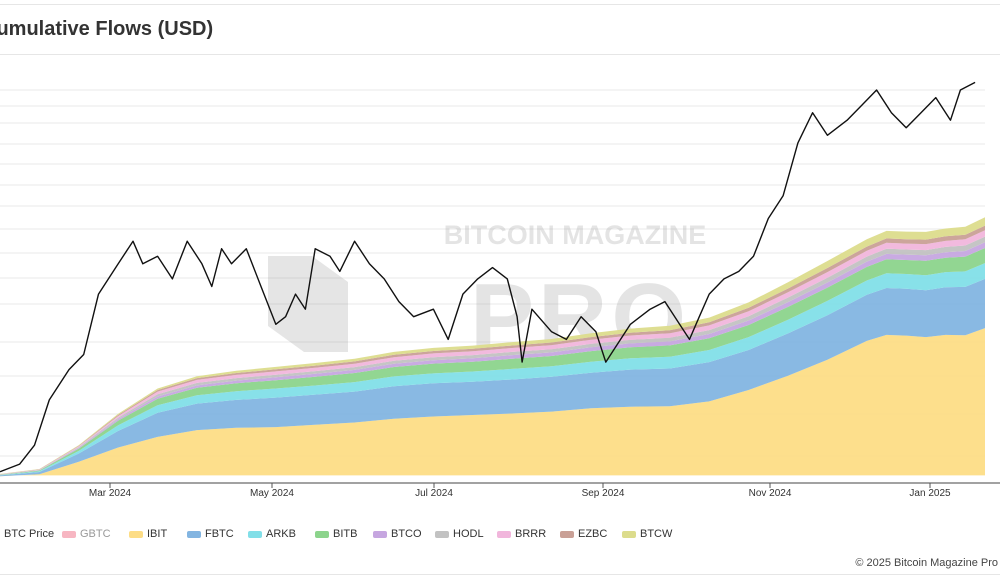 The height and width of the screenshot is (579, 1000). Describe the element at coordinates (500, 54) in the screenshot. I see `title-divider` at that location.